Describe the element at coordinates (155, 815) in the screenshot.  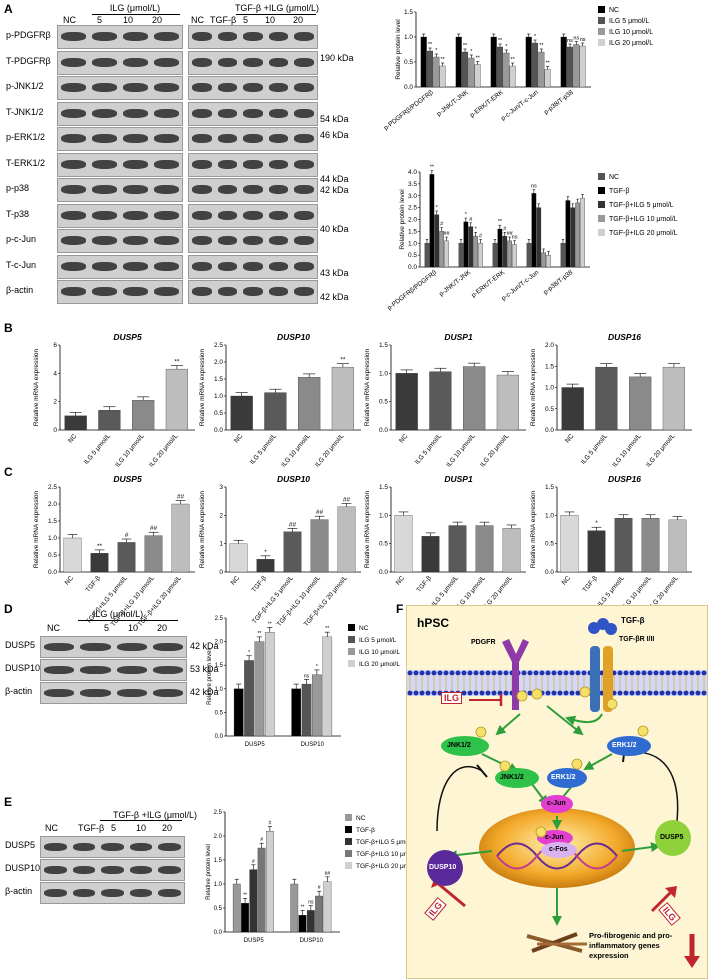
I see `blot-e-group: TGF-β +ILG (μmol/L)` at that location.